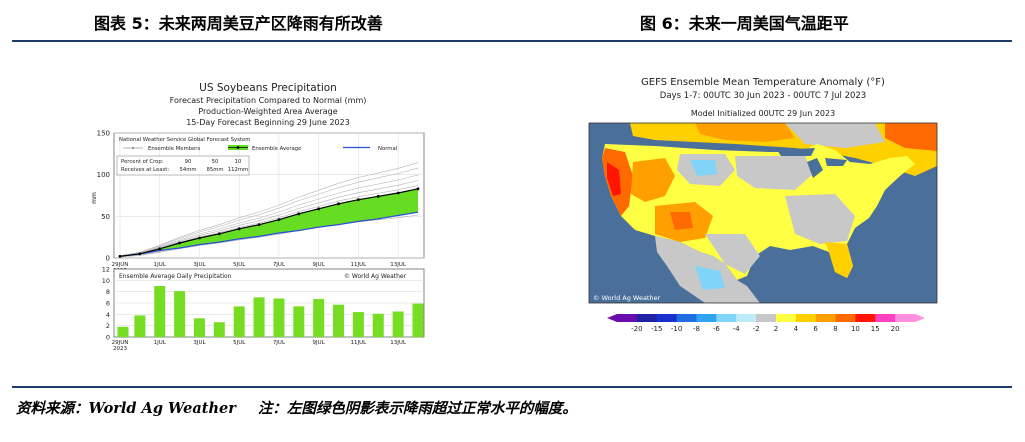 The height and width of the screenshot is (442, 1025). Describe the element at coordinates (238, 23) in the screenshot. I see `left-figure-caption: 图表 5：未来两周美豆产区降雨有所改善` at that location.